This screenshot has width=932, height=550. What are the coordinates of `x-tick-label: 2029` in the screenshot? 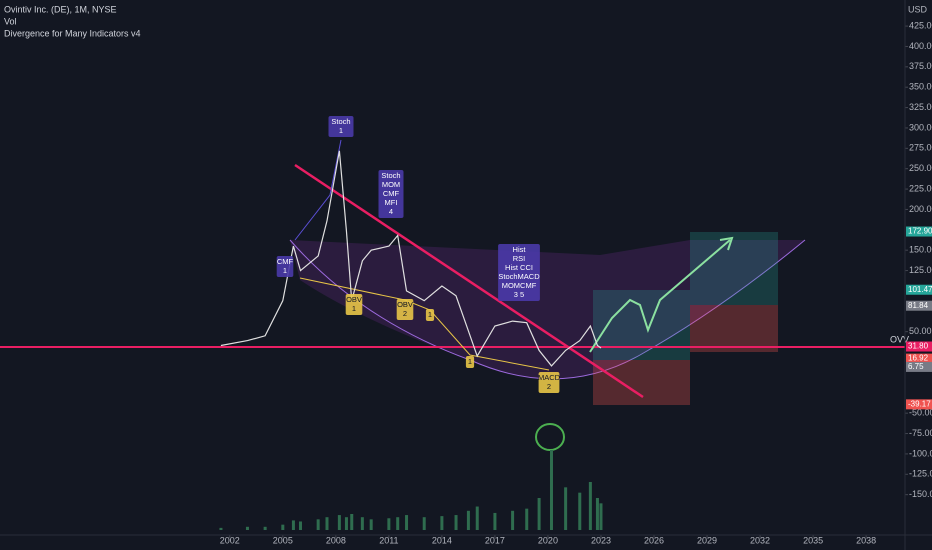 It's located at (707, 540).